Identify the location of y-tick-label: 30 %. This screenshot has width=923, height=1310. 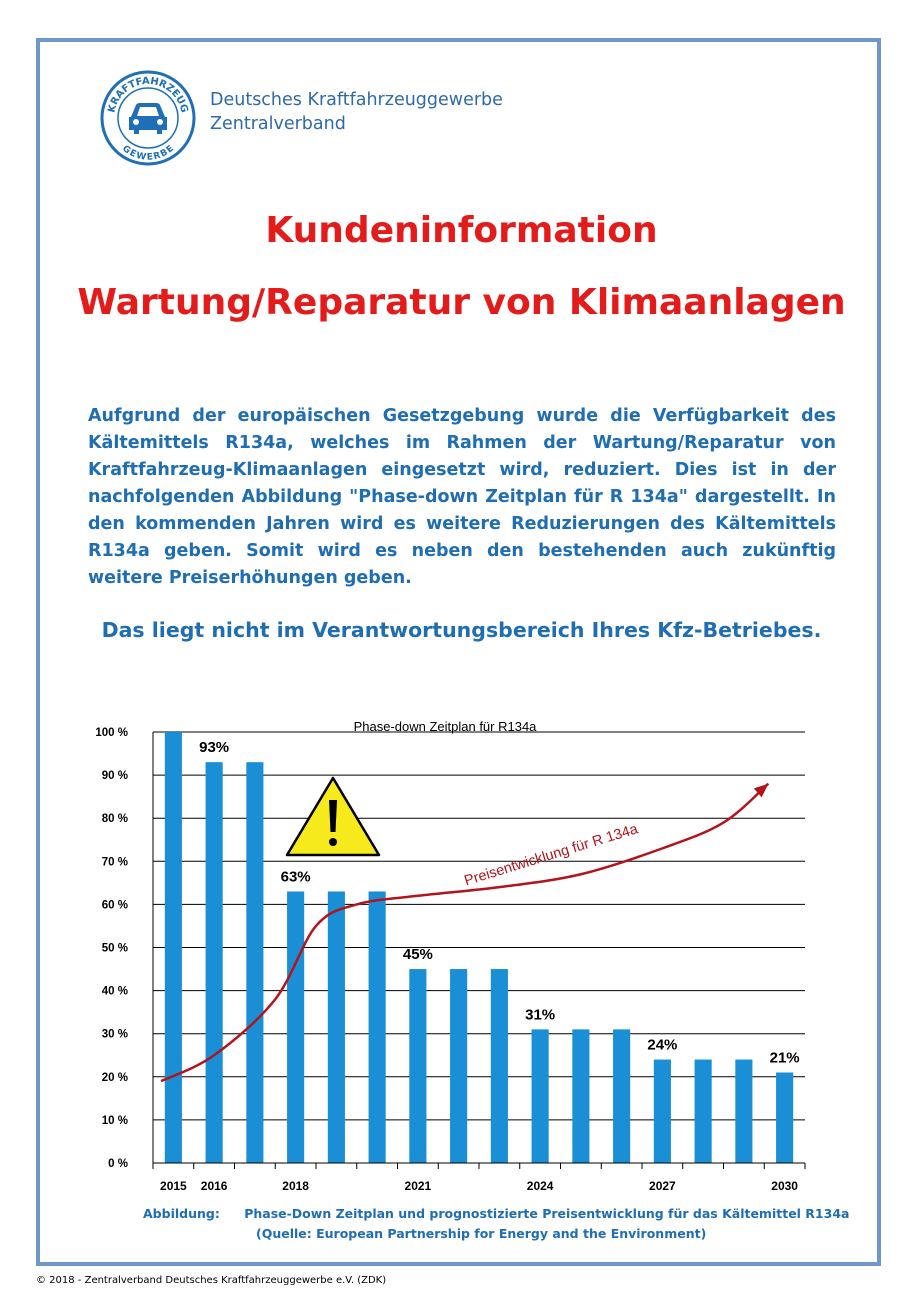
(115, 1035).